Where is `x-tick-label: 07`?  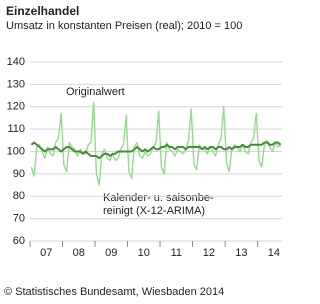 x-tick-label: 07 is located at coordinates (46, 253).